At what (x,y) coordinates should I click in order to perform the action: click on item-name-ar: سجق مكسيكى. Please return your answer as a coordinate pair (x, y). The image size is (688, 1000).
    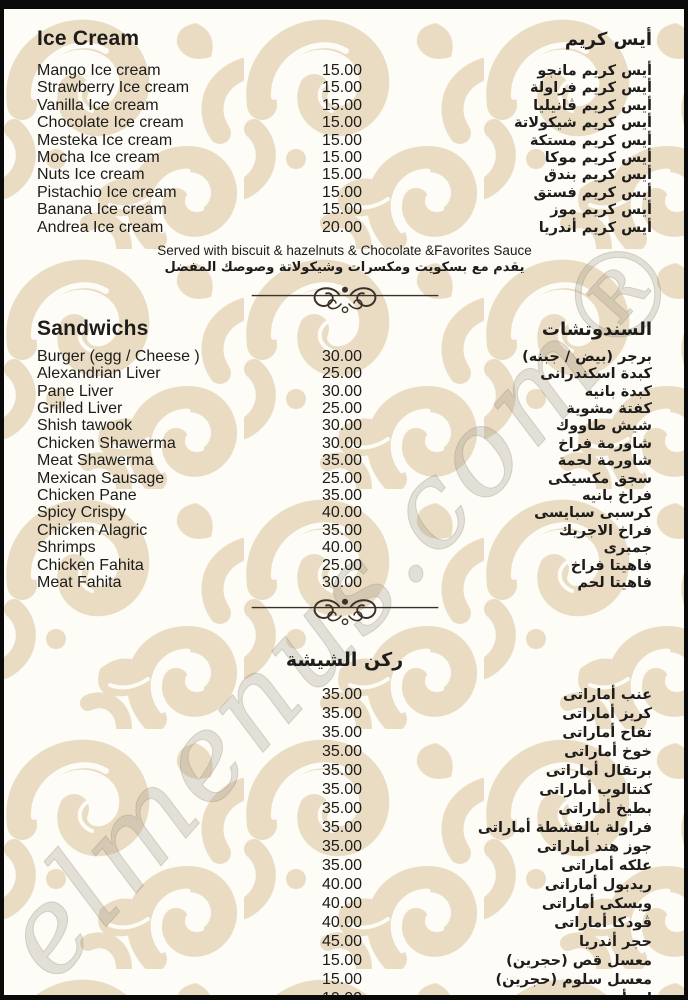
    Looking at the image, I should click on (599, 478).